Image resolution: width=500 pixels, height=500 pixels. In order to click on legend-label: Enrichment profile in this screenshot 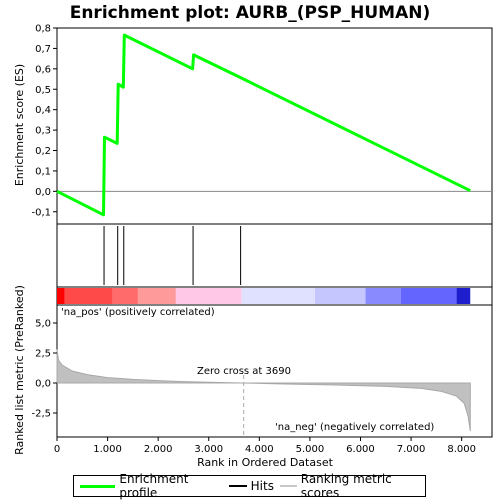, I will do `click(154, 486)`.